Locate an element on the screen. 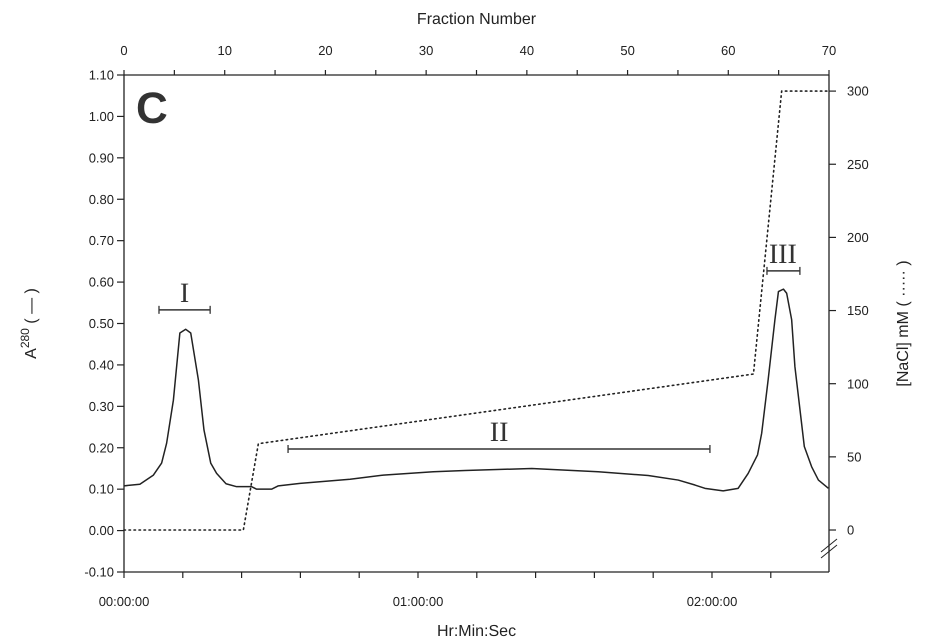 The height and width of the screenshot is (643, 930). annotation: C is located at coordinates (152, 108).